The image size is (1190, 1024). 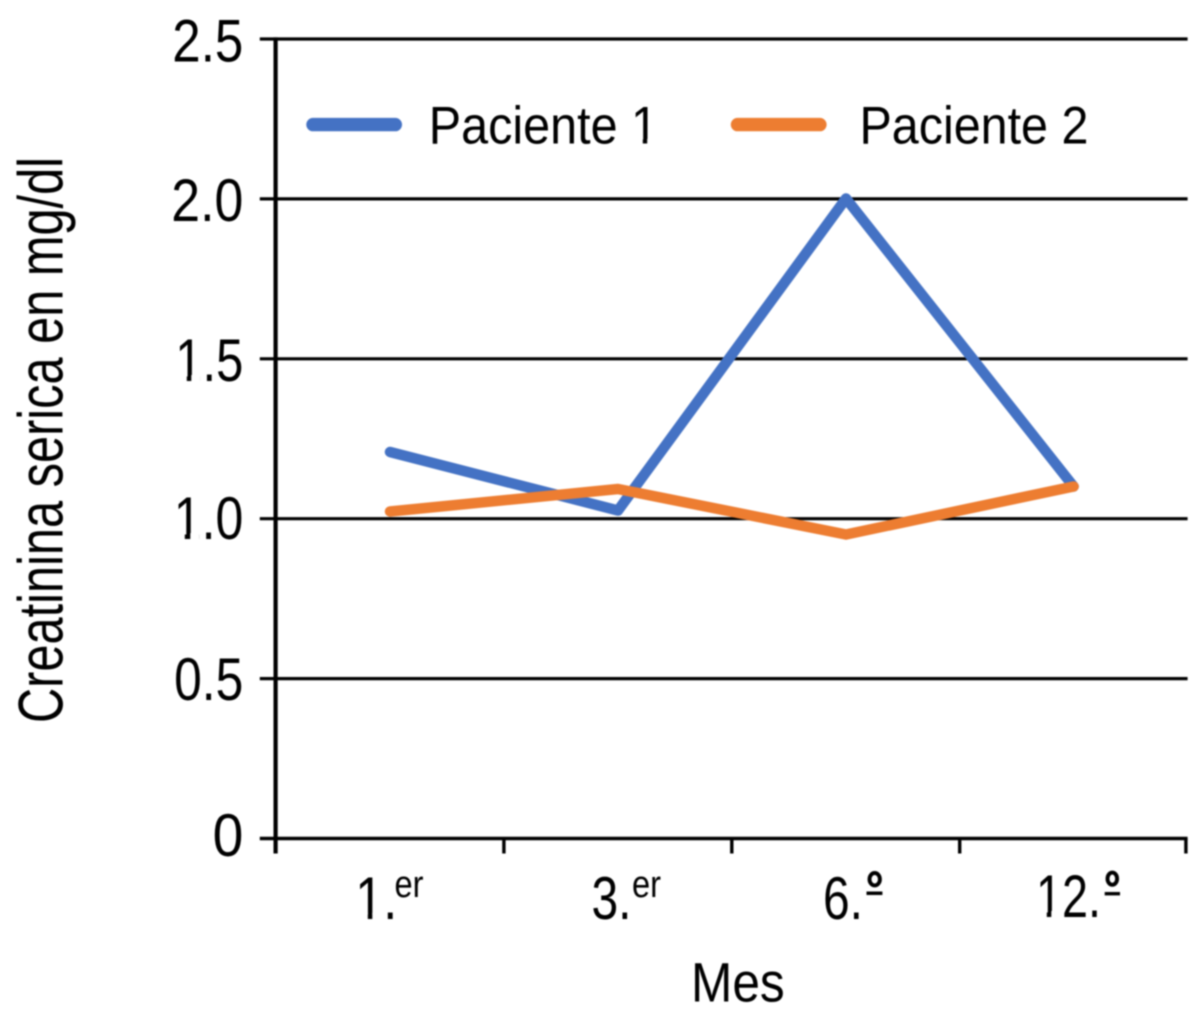 What do you see at coordinates (974, 126) in the screenshot?
I see `svg-text: Paciente 2` at bounding box center [974, 126].